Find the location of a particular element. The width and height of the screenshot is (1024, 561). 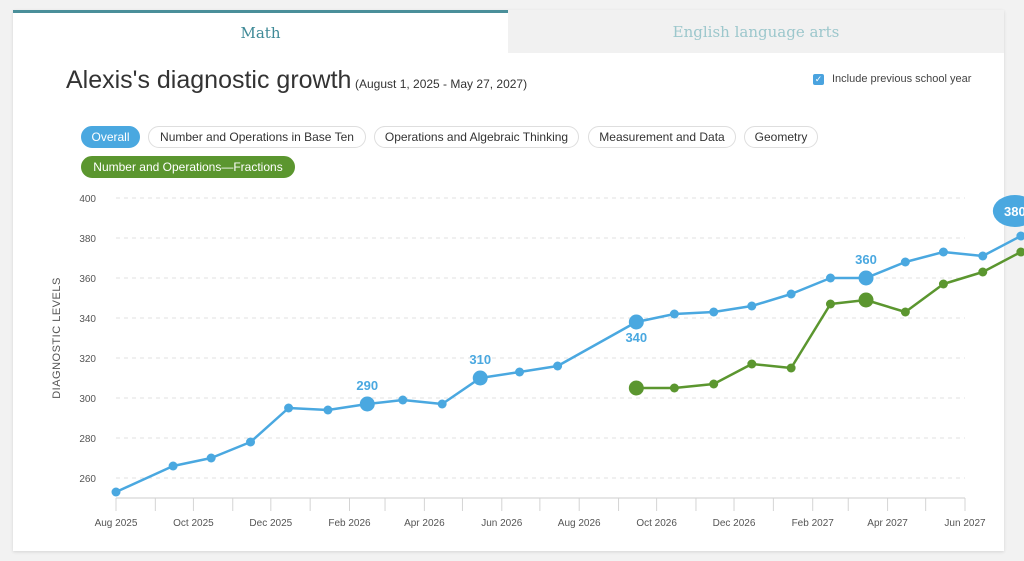

subject-tabs: Math English language arts is located at coordinates (508, 31).